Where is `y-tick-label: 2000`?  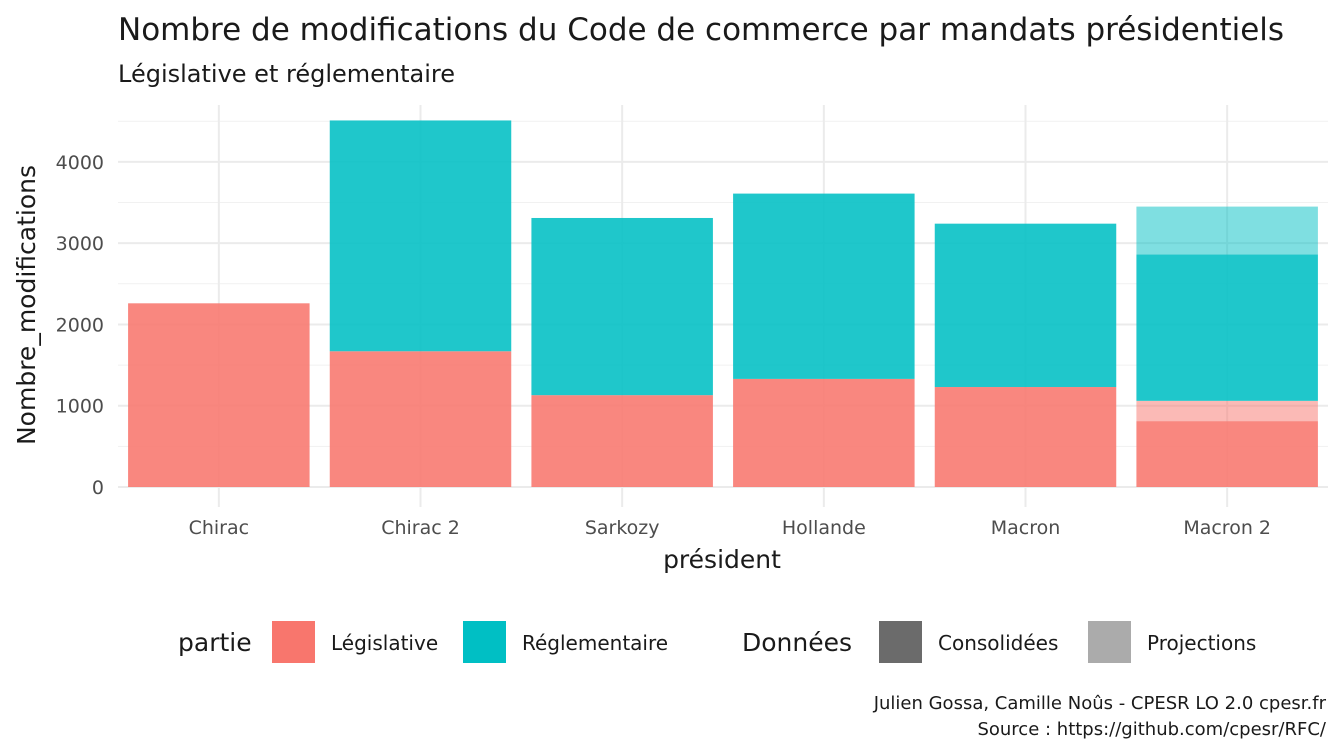 y-tick-label: 2000 is located at coordinates (80, 325).